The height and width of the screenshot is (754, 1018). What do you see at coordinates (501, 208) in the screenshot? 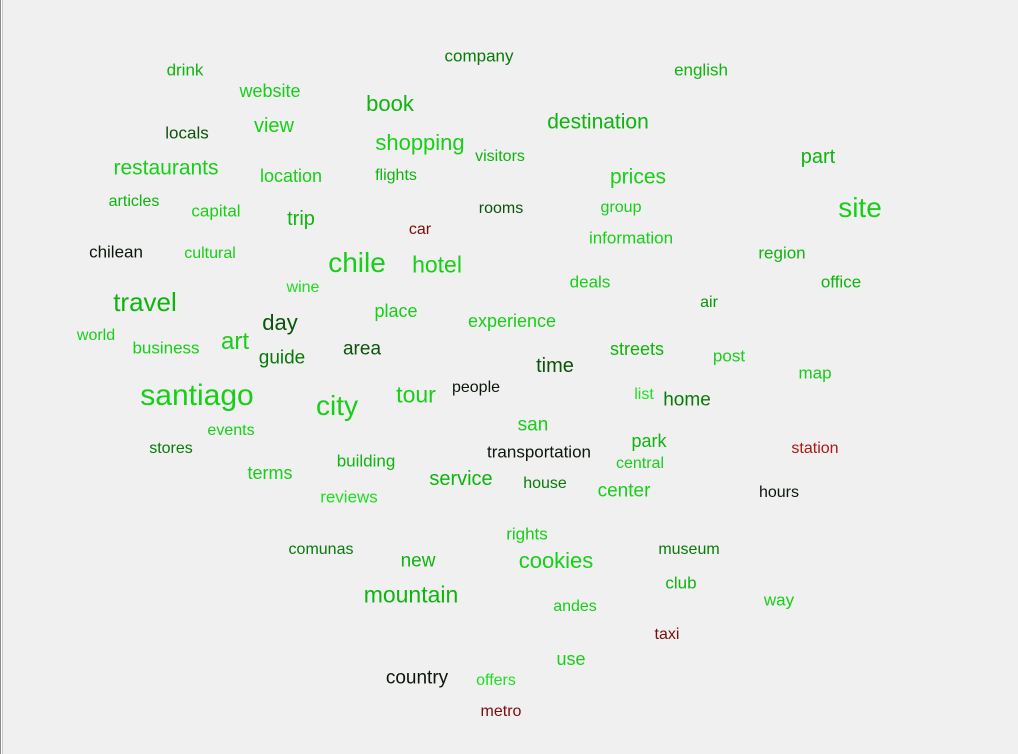
I see `word-rooms: rooms` at bounding box center [501, 208].